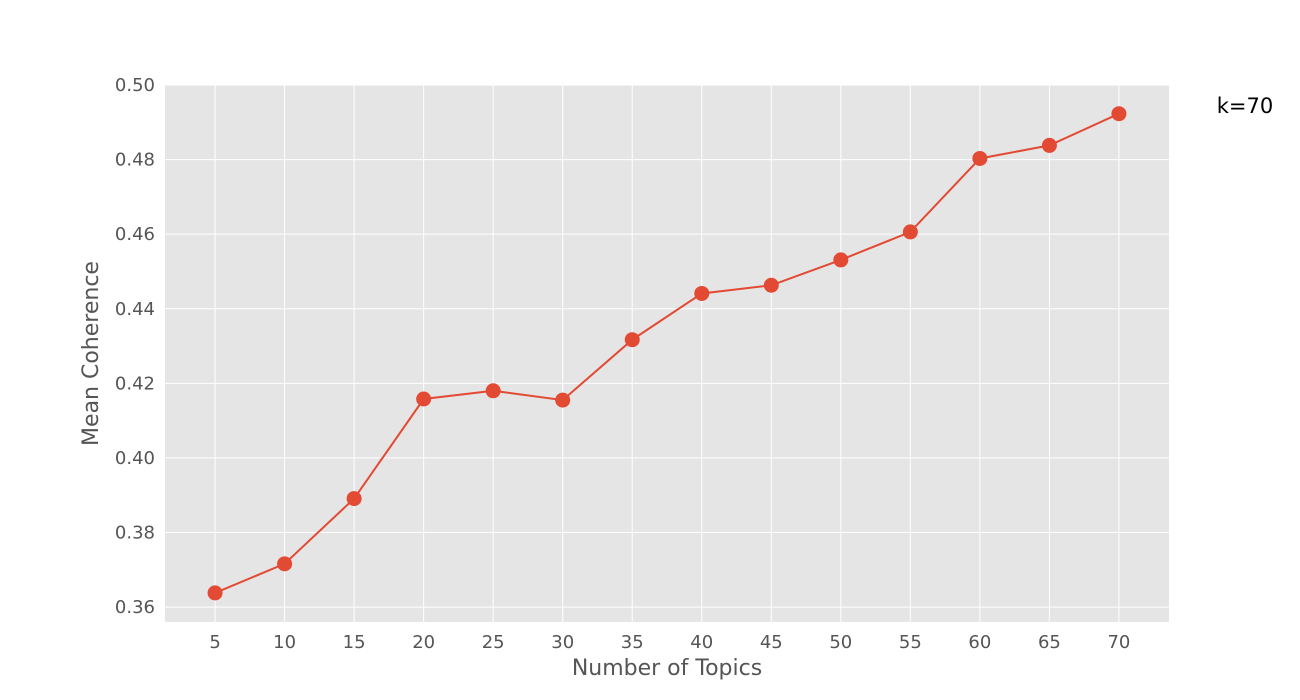  Describe the element at coordinates (135, 85) in the screenshot. I see `y-tick-label: 0.50` at that location.